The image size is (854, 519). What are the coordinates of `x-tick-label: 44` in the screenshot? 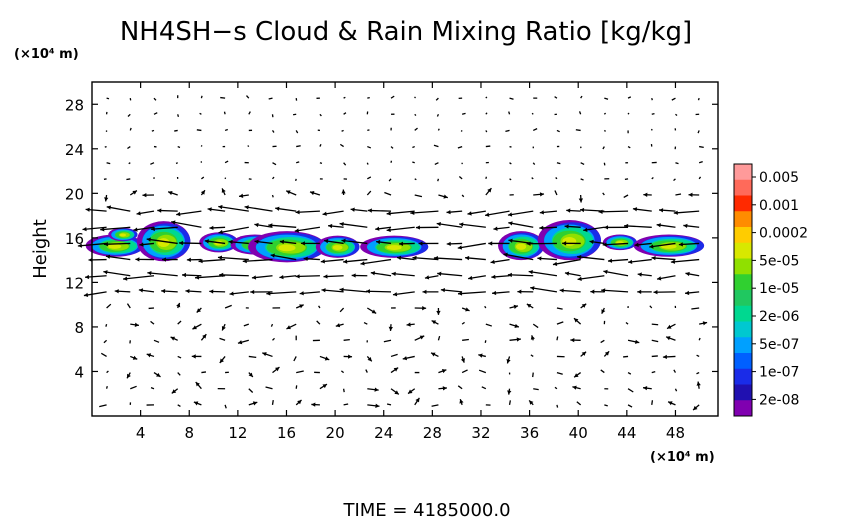 It's located at (626, 433).